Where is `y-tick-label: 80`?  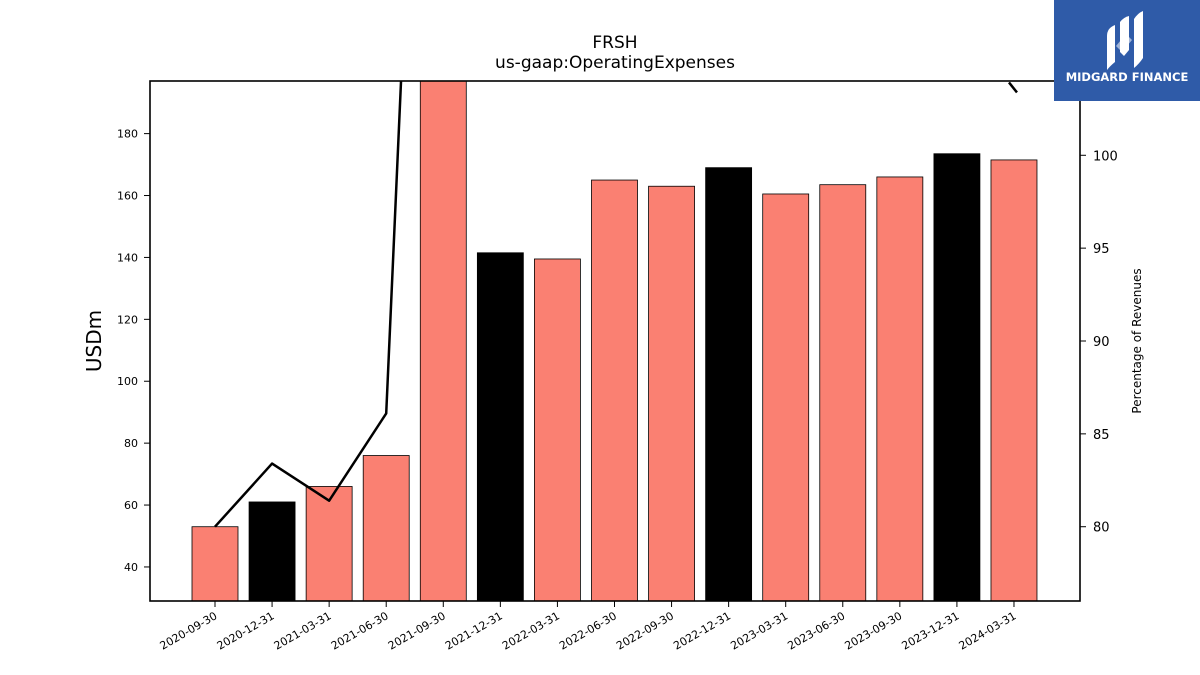
y-tick-label: 80 is located at coordinates (131, 443).